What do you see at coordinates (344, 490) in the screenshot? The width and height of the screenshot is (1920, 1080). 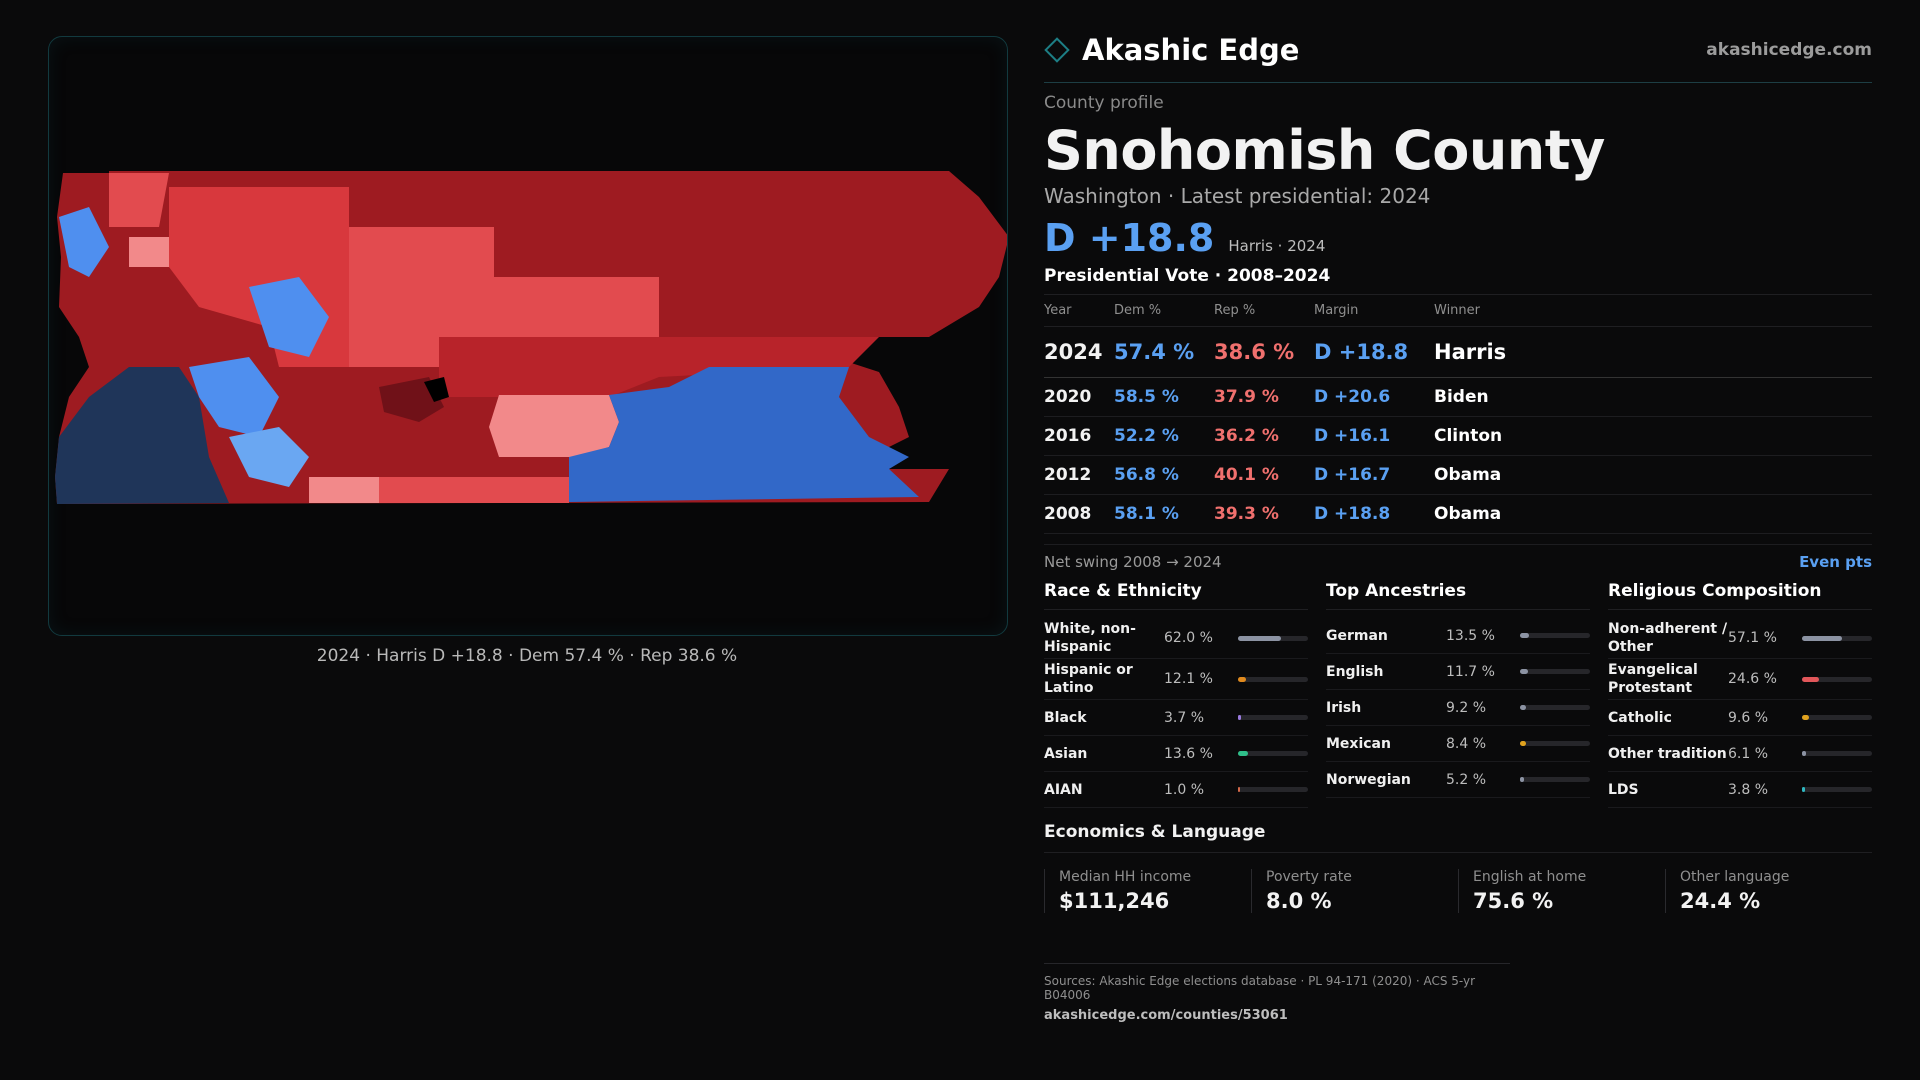 I see `map-patch-south-pink` at bounding box center [344, 490].